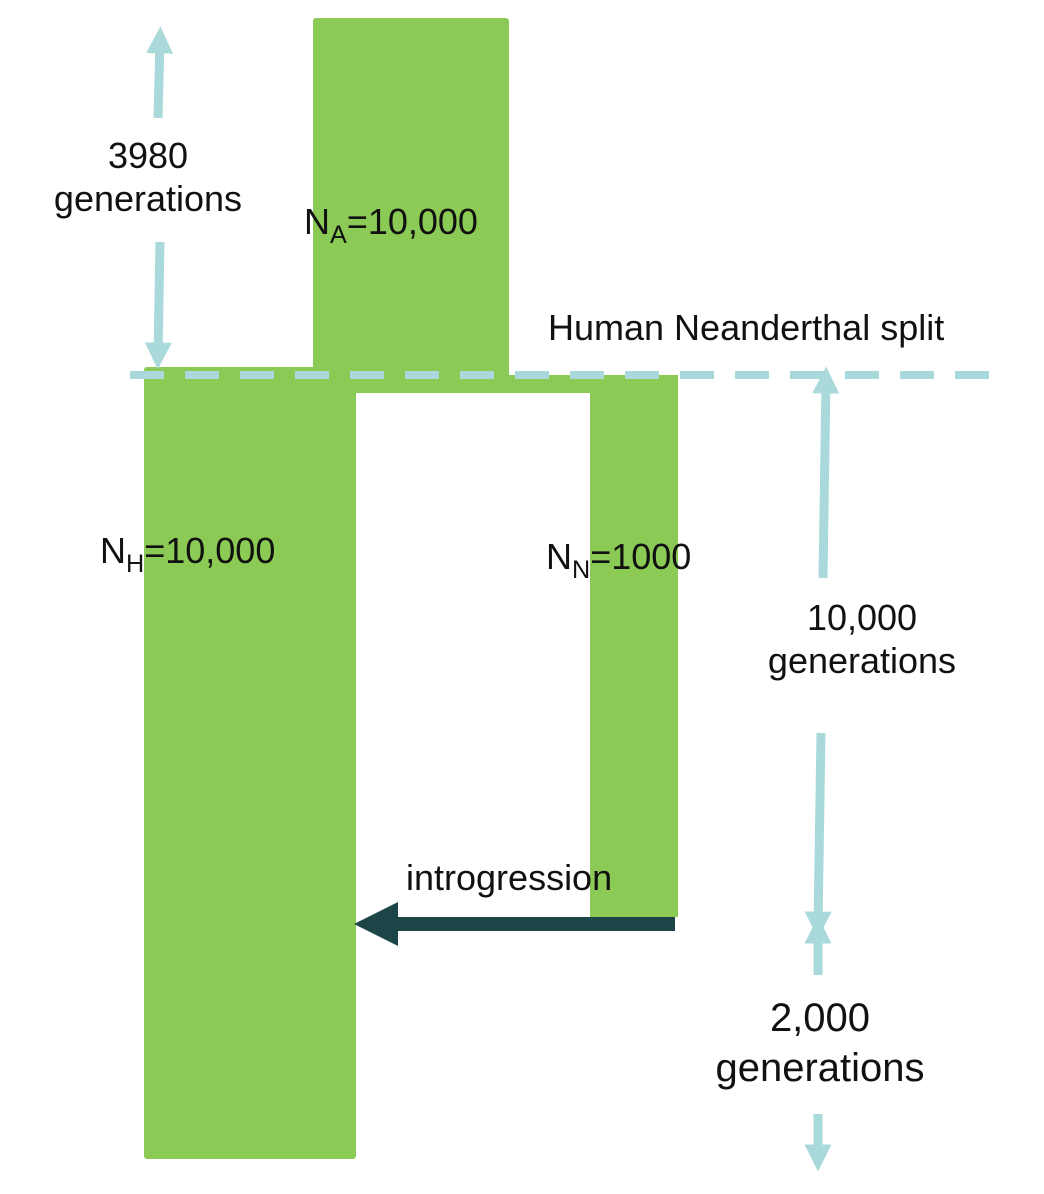 The height and width of the screenshot is (1194, 1044). I want to click on recent-duration-unit: generations, so click(820, 1068).